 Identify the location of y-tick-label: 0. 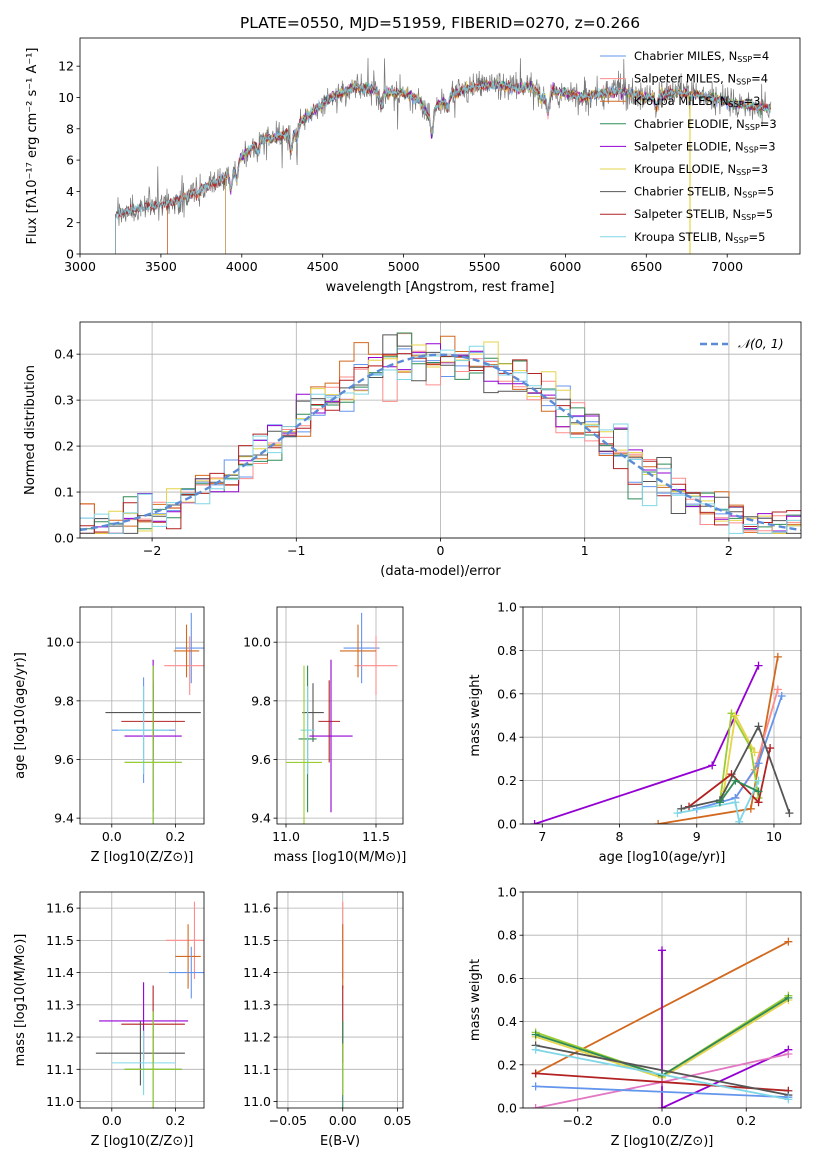
(70, 254).